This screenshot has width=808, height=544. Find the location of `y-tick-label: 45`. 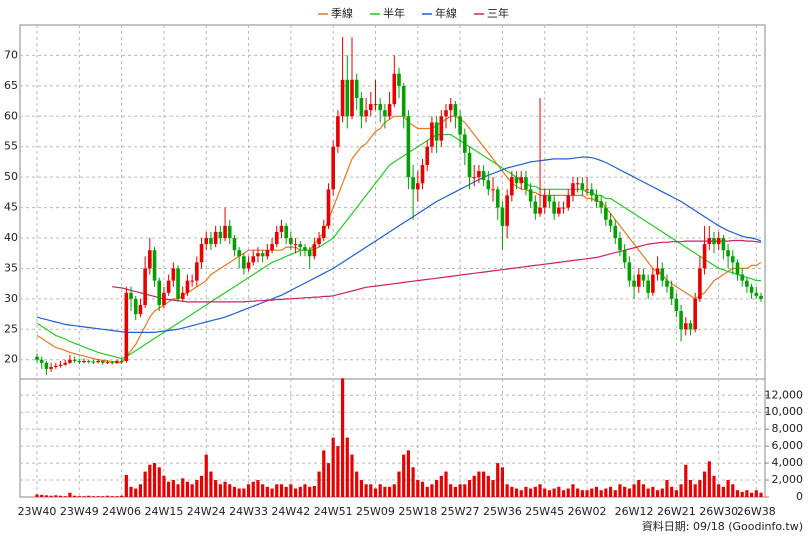

y-tick-label: 45 is located at coordinates (11, 207).